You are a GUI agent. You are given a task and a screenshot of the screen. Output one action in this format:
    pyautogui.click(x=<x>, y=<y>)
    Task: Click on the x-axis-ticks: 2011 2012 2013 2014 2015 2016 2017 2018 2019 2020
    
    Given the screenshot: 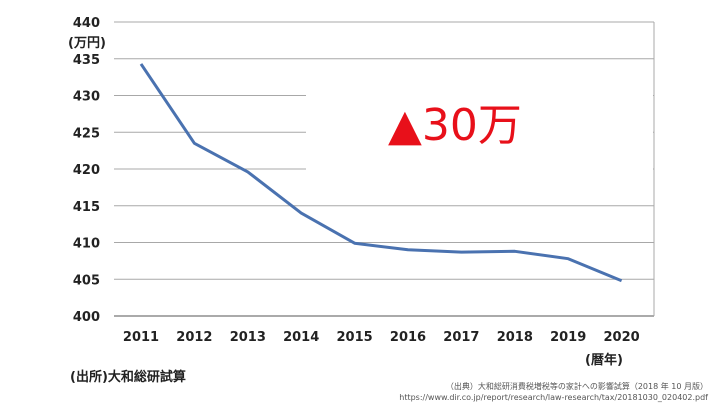 What is the action you would take?
    pyautogui.click(x=381, y=337)
    